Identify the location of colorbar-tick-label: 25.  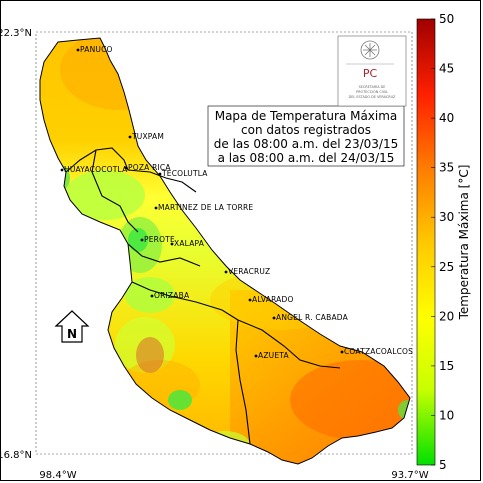
(446, 267).